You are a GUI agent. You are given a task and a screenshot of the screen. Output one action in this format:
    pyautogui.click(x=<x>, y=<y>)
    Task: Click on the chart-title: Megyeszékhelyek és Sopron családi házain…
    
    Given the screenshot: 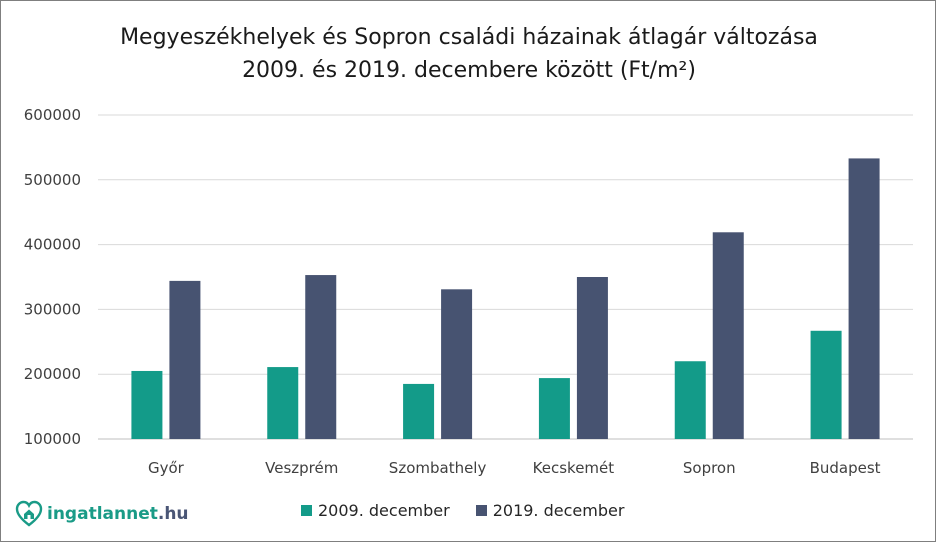 What is the action you would take?
    pyautogui.click(x=468, y=54)
    